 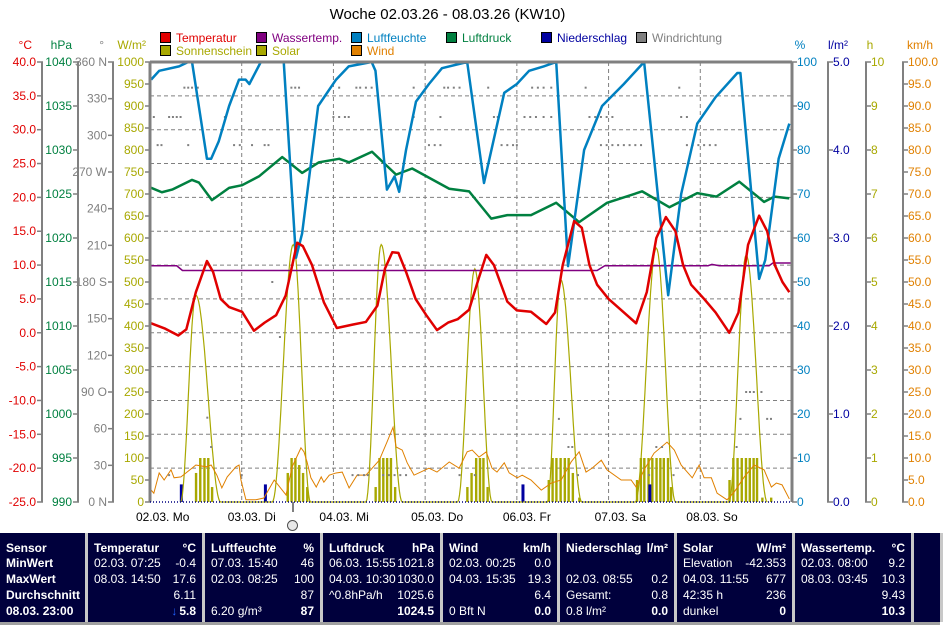 I want to click on row-label-average: Durchschnitt, so click(x=43, y=595).